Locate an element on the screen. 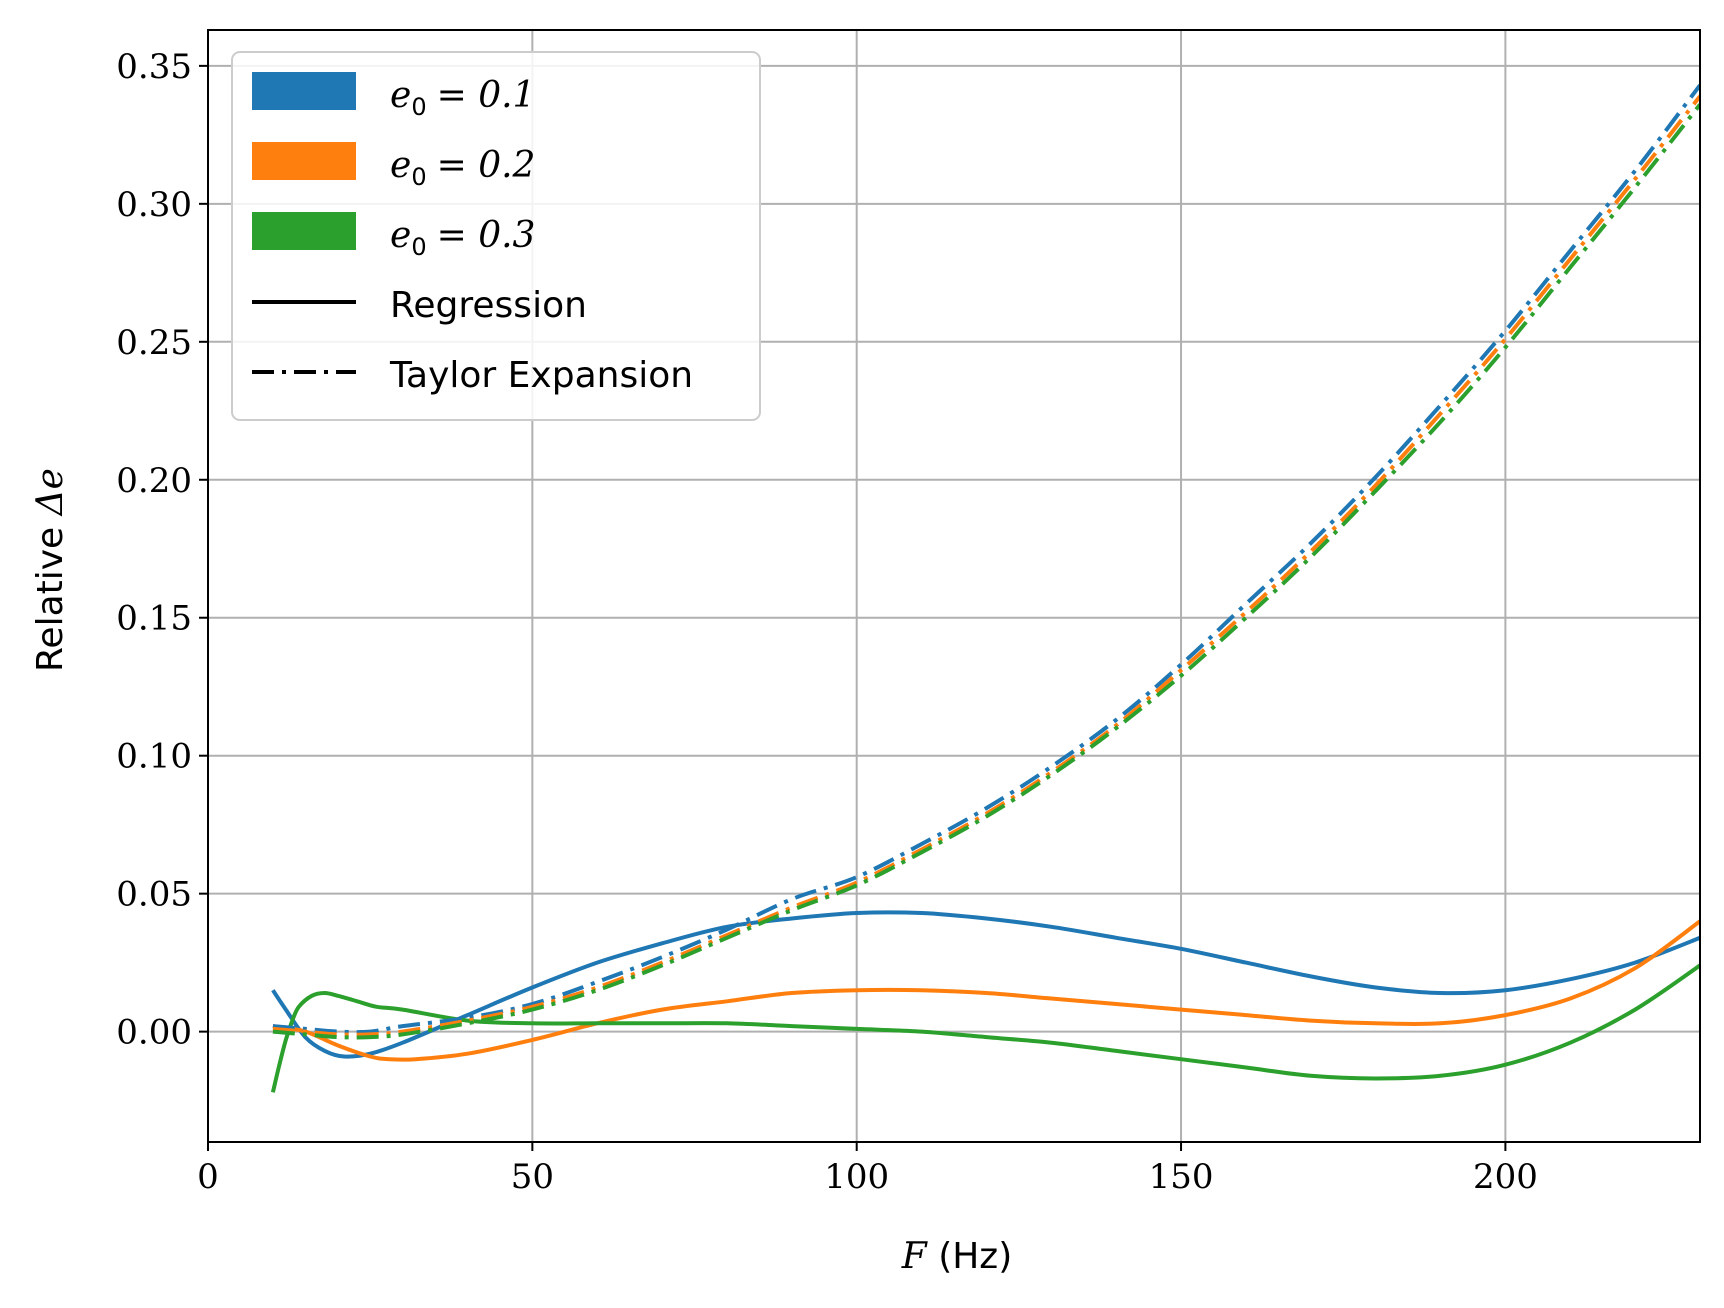  regression-line-e0-0.3 is located at coordinates (985, 1028).